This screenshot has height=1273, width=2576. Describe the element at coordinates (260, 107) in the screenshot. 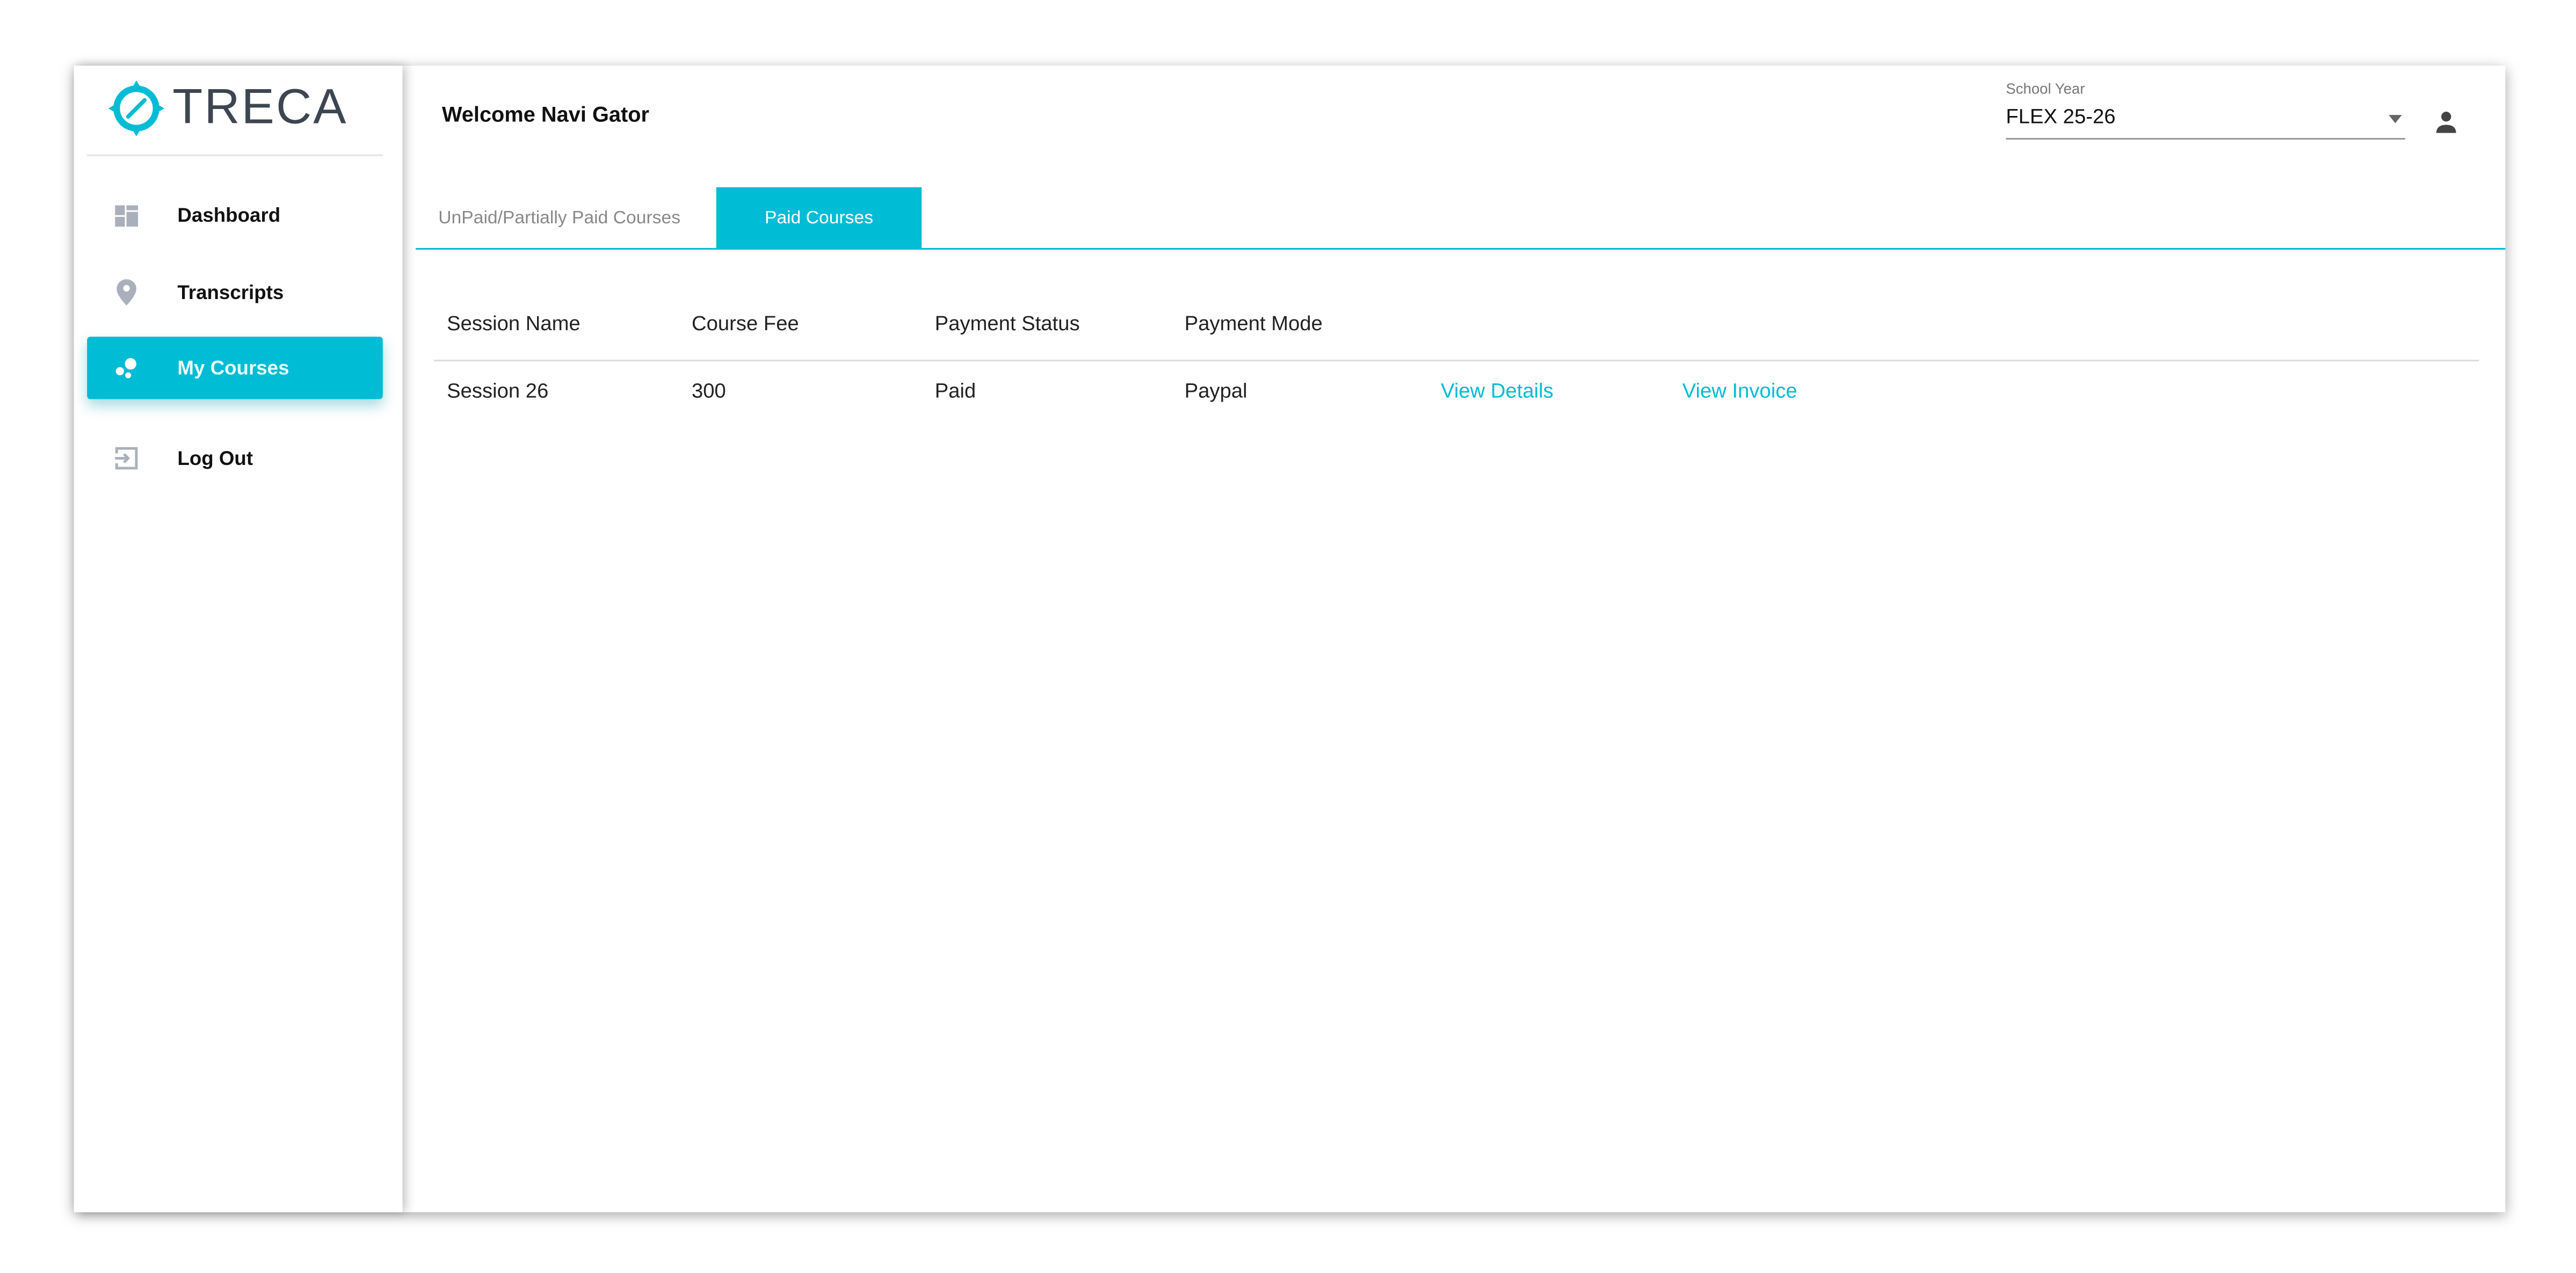

I see `logo-text: TRECA` at that location.